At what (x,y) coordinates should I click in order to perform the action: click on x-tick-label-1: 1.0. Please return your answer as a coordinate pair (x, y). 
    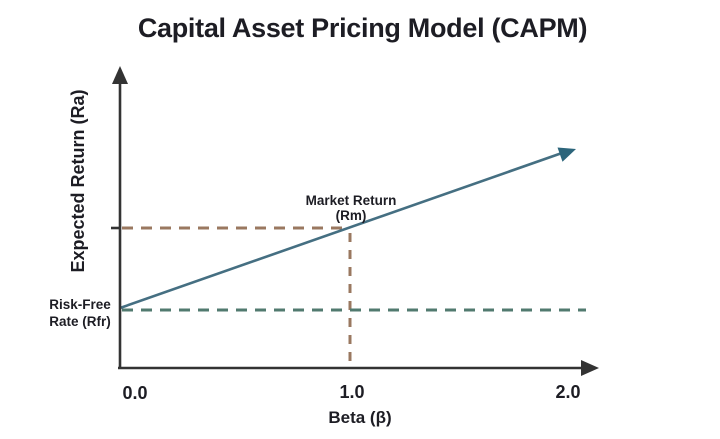
    Looking at the image, I should click on (351, 392).